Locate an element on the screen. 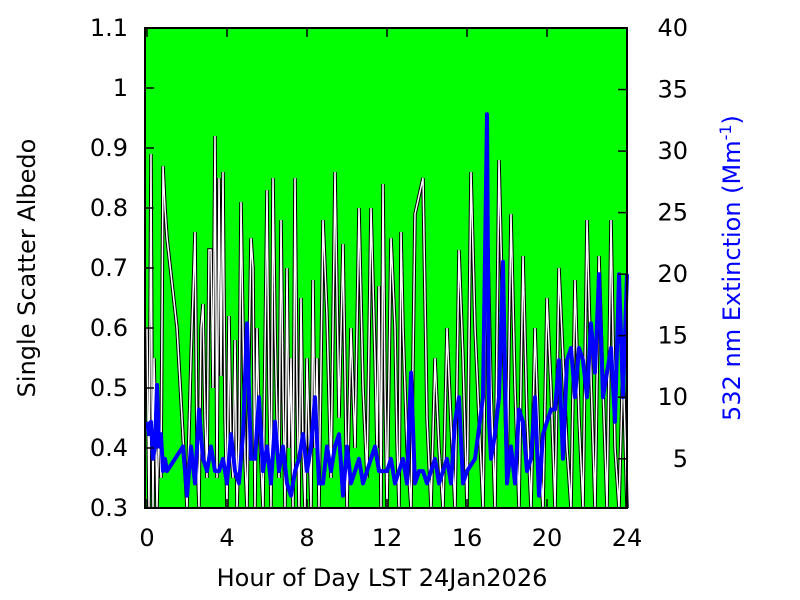 This screenshot has width=800, height=600. x-axis-label: Hour of Day LST 24Jan2026 is located at coordinates (382, 578).